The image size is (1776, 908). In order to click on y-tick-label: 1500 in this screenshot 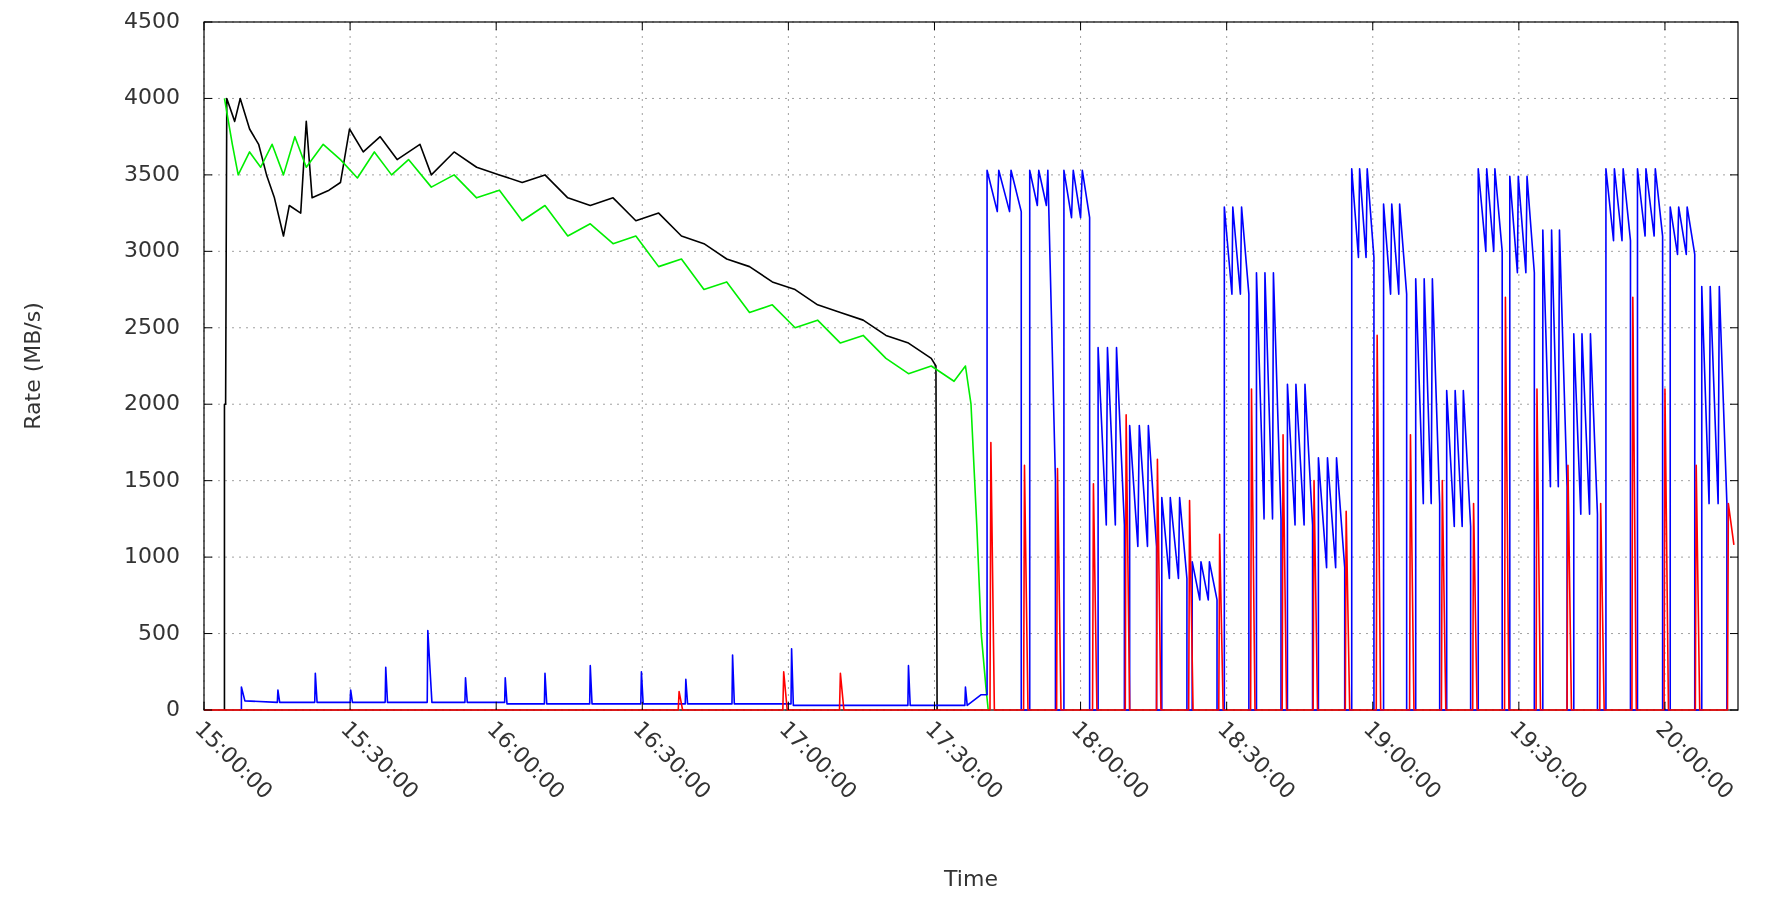, I will do `click(152, 479)`.